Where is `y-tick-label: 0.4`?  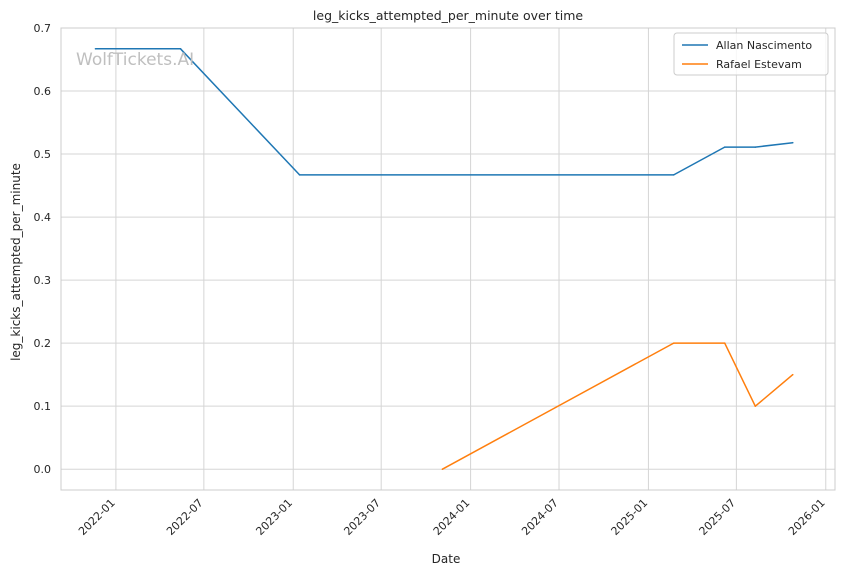
y-tick-label: 0.4 is located at coordinates (43, 217).